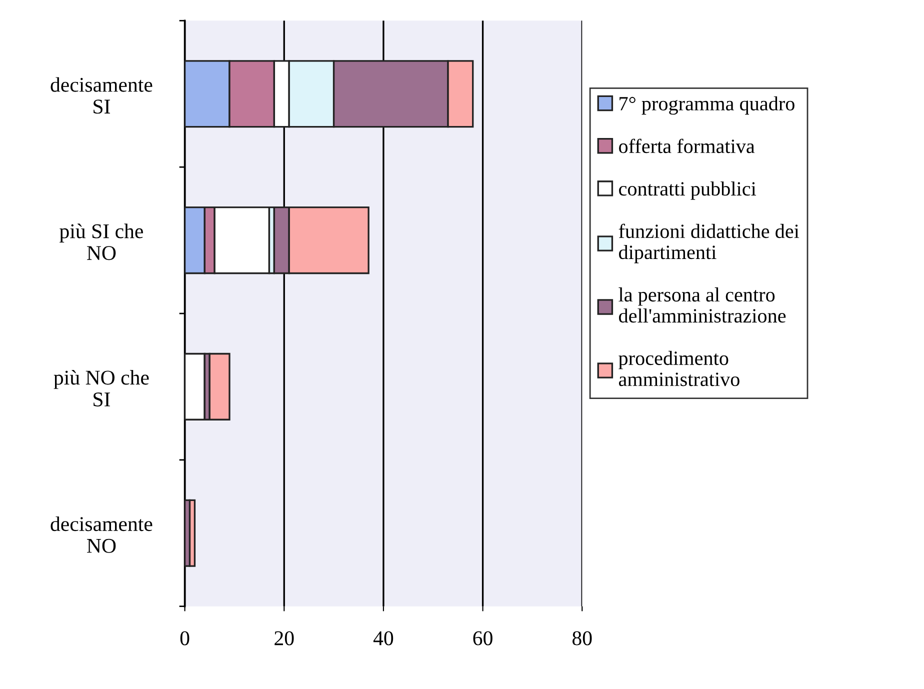 This screenshot has width=924, height=689. I want to click on y-tick-label: più SI che NO, so click(101, 242).